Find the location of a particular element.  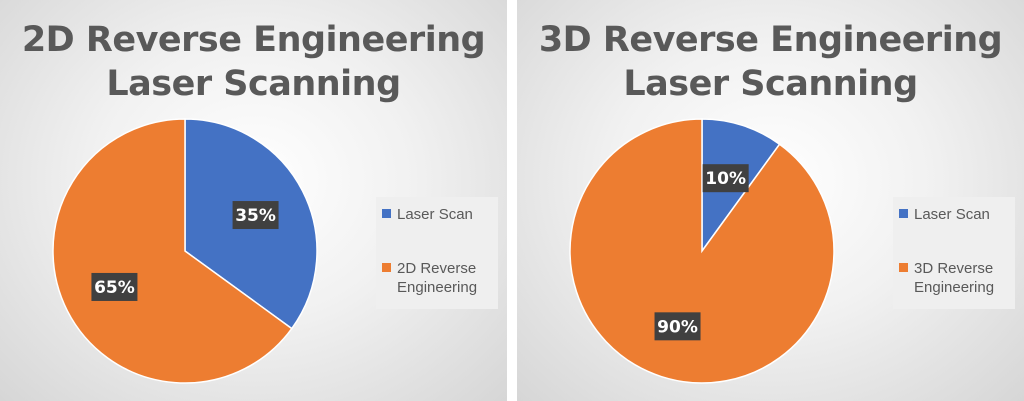

legend-item-reverse-engineering: 2D Reverse Engineering is located at coordinates (429, 278).